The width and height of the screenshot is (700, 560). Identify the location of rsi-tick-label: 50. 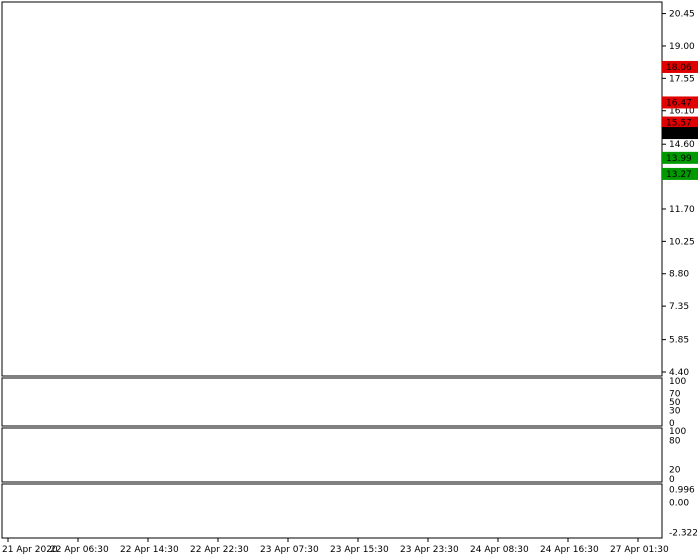
(675, 403).